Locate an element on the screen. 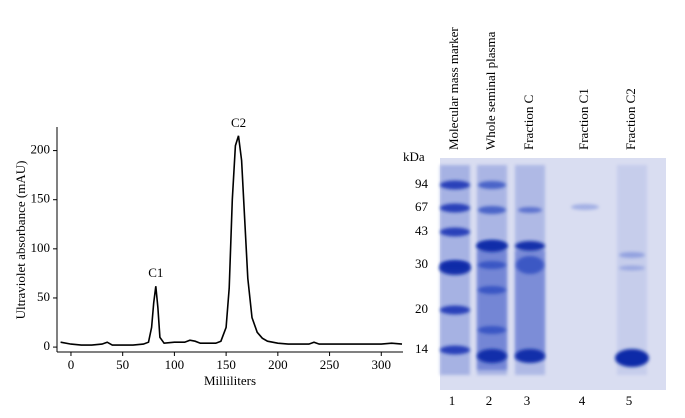 This screenshot has height=418, width=685. lane-number: 1 is located at coordinates (452, 400).